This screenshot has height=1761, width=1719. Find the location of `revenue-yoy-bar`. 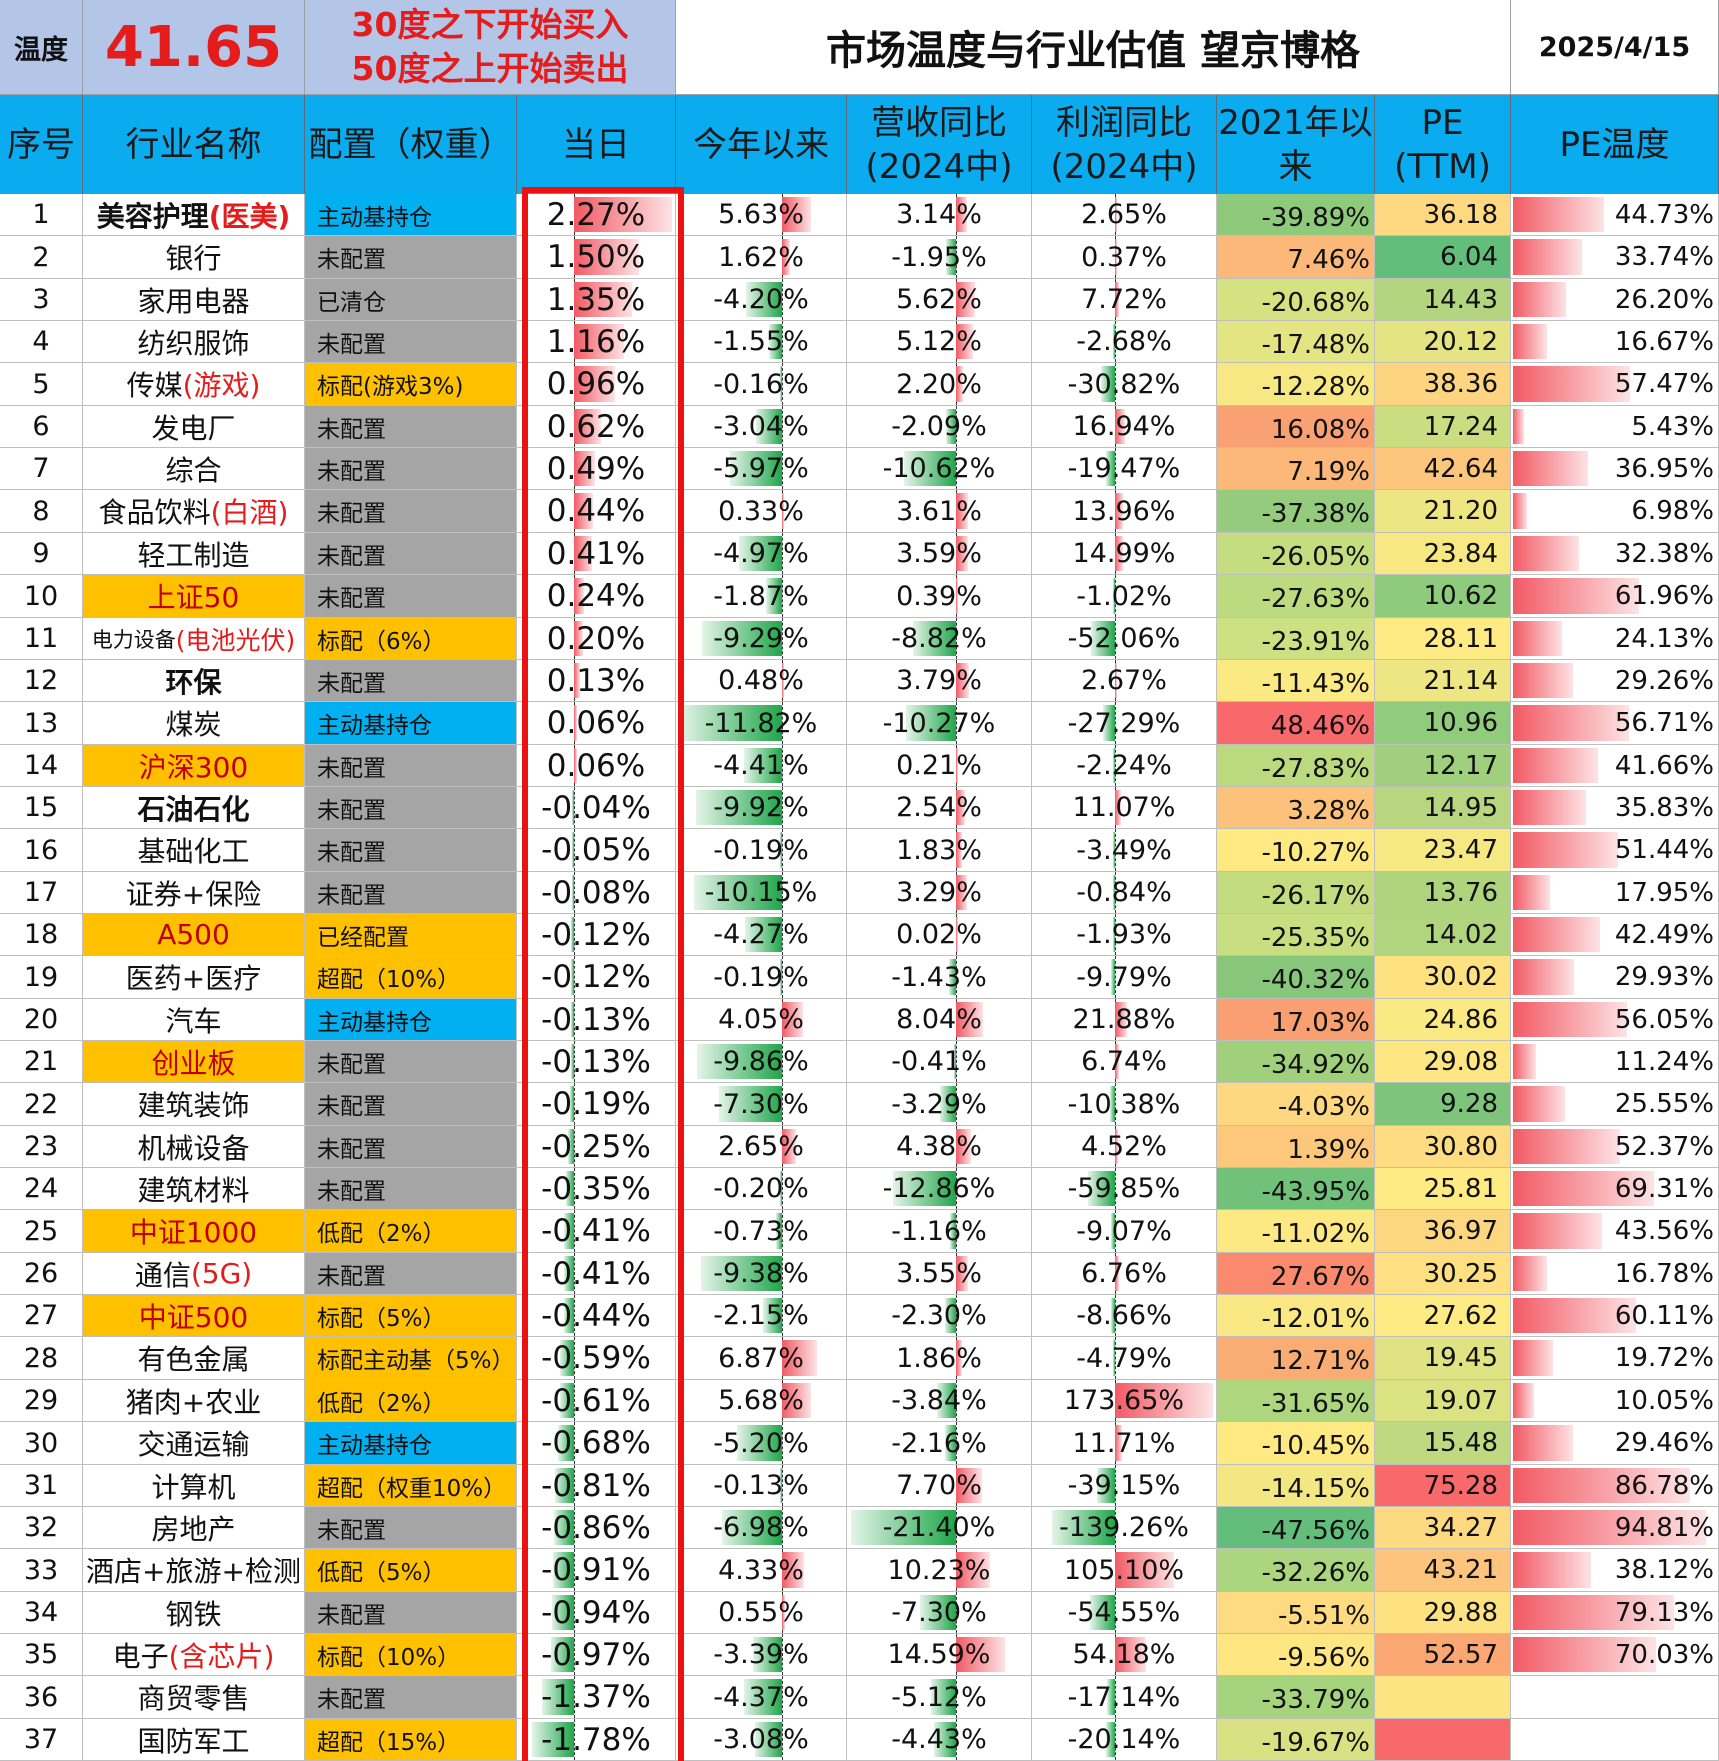

revenue-yoy-bar is located at coordinates (963, 1146).